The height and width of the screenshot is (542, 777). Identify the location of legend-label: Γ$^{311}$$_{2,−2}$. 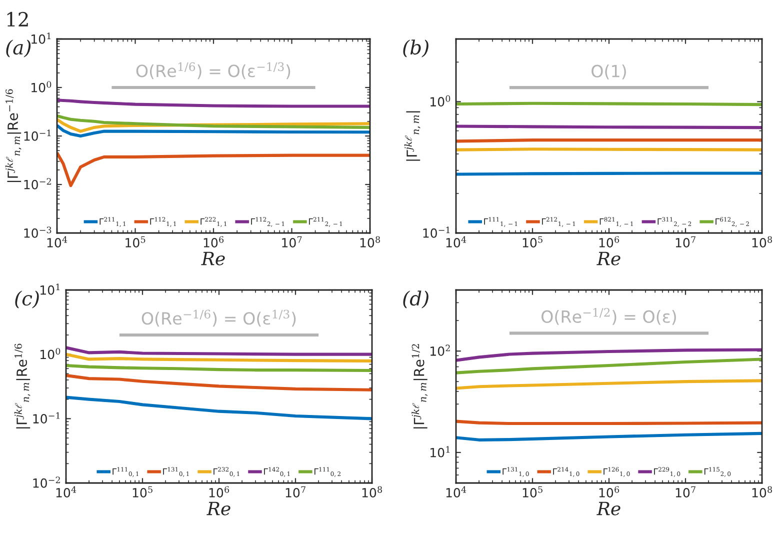
(675, 222).